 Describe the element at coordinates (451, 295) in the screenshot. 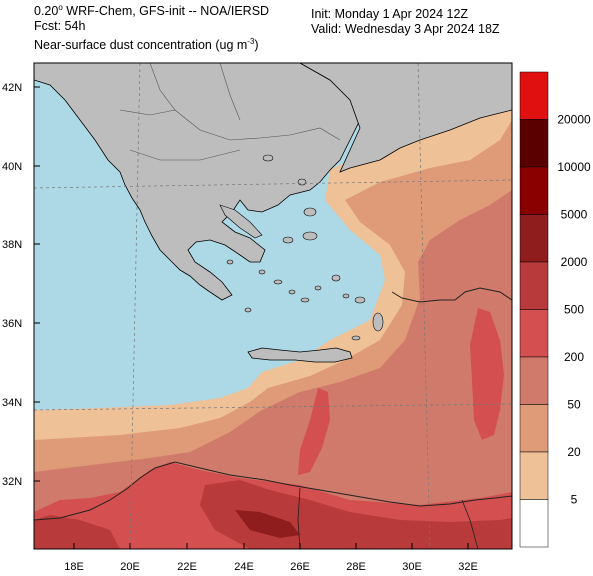

I see `levant-coast` at that location.